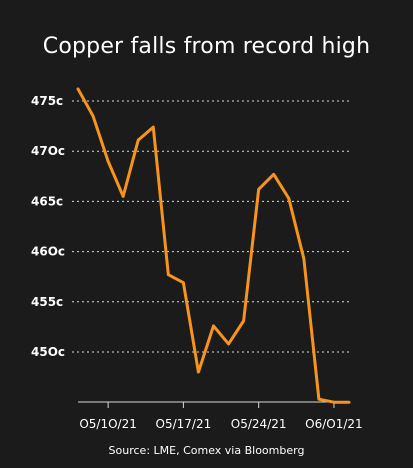 Image resolution: width=413 pixels, height=468 pixels. Describe the element at coordinates (259, 424) in the screenshot. I see `x-tick-label: O5/24/21` at that location.